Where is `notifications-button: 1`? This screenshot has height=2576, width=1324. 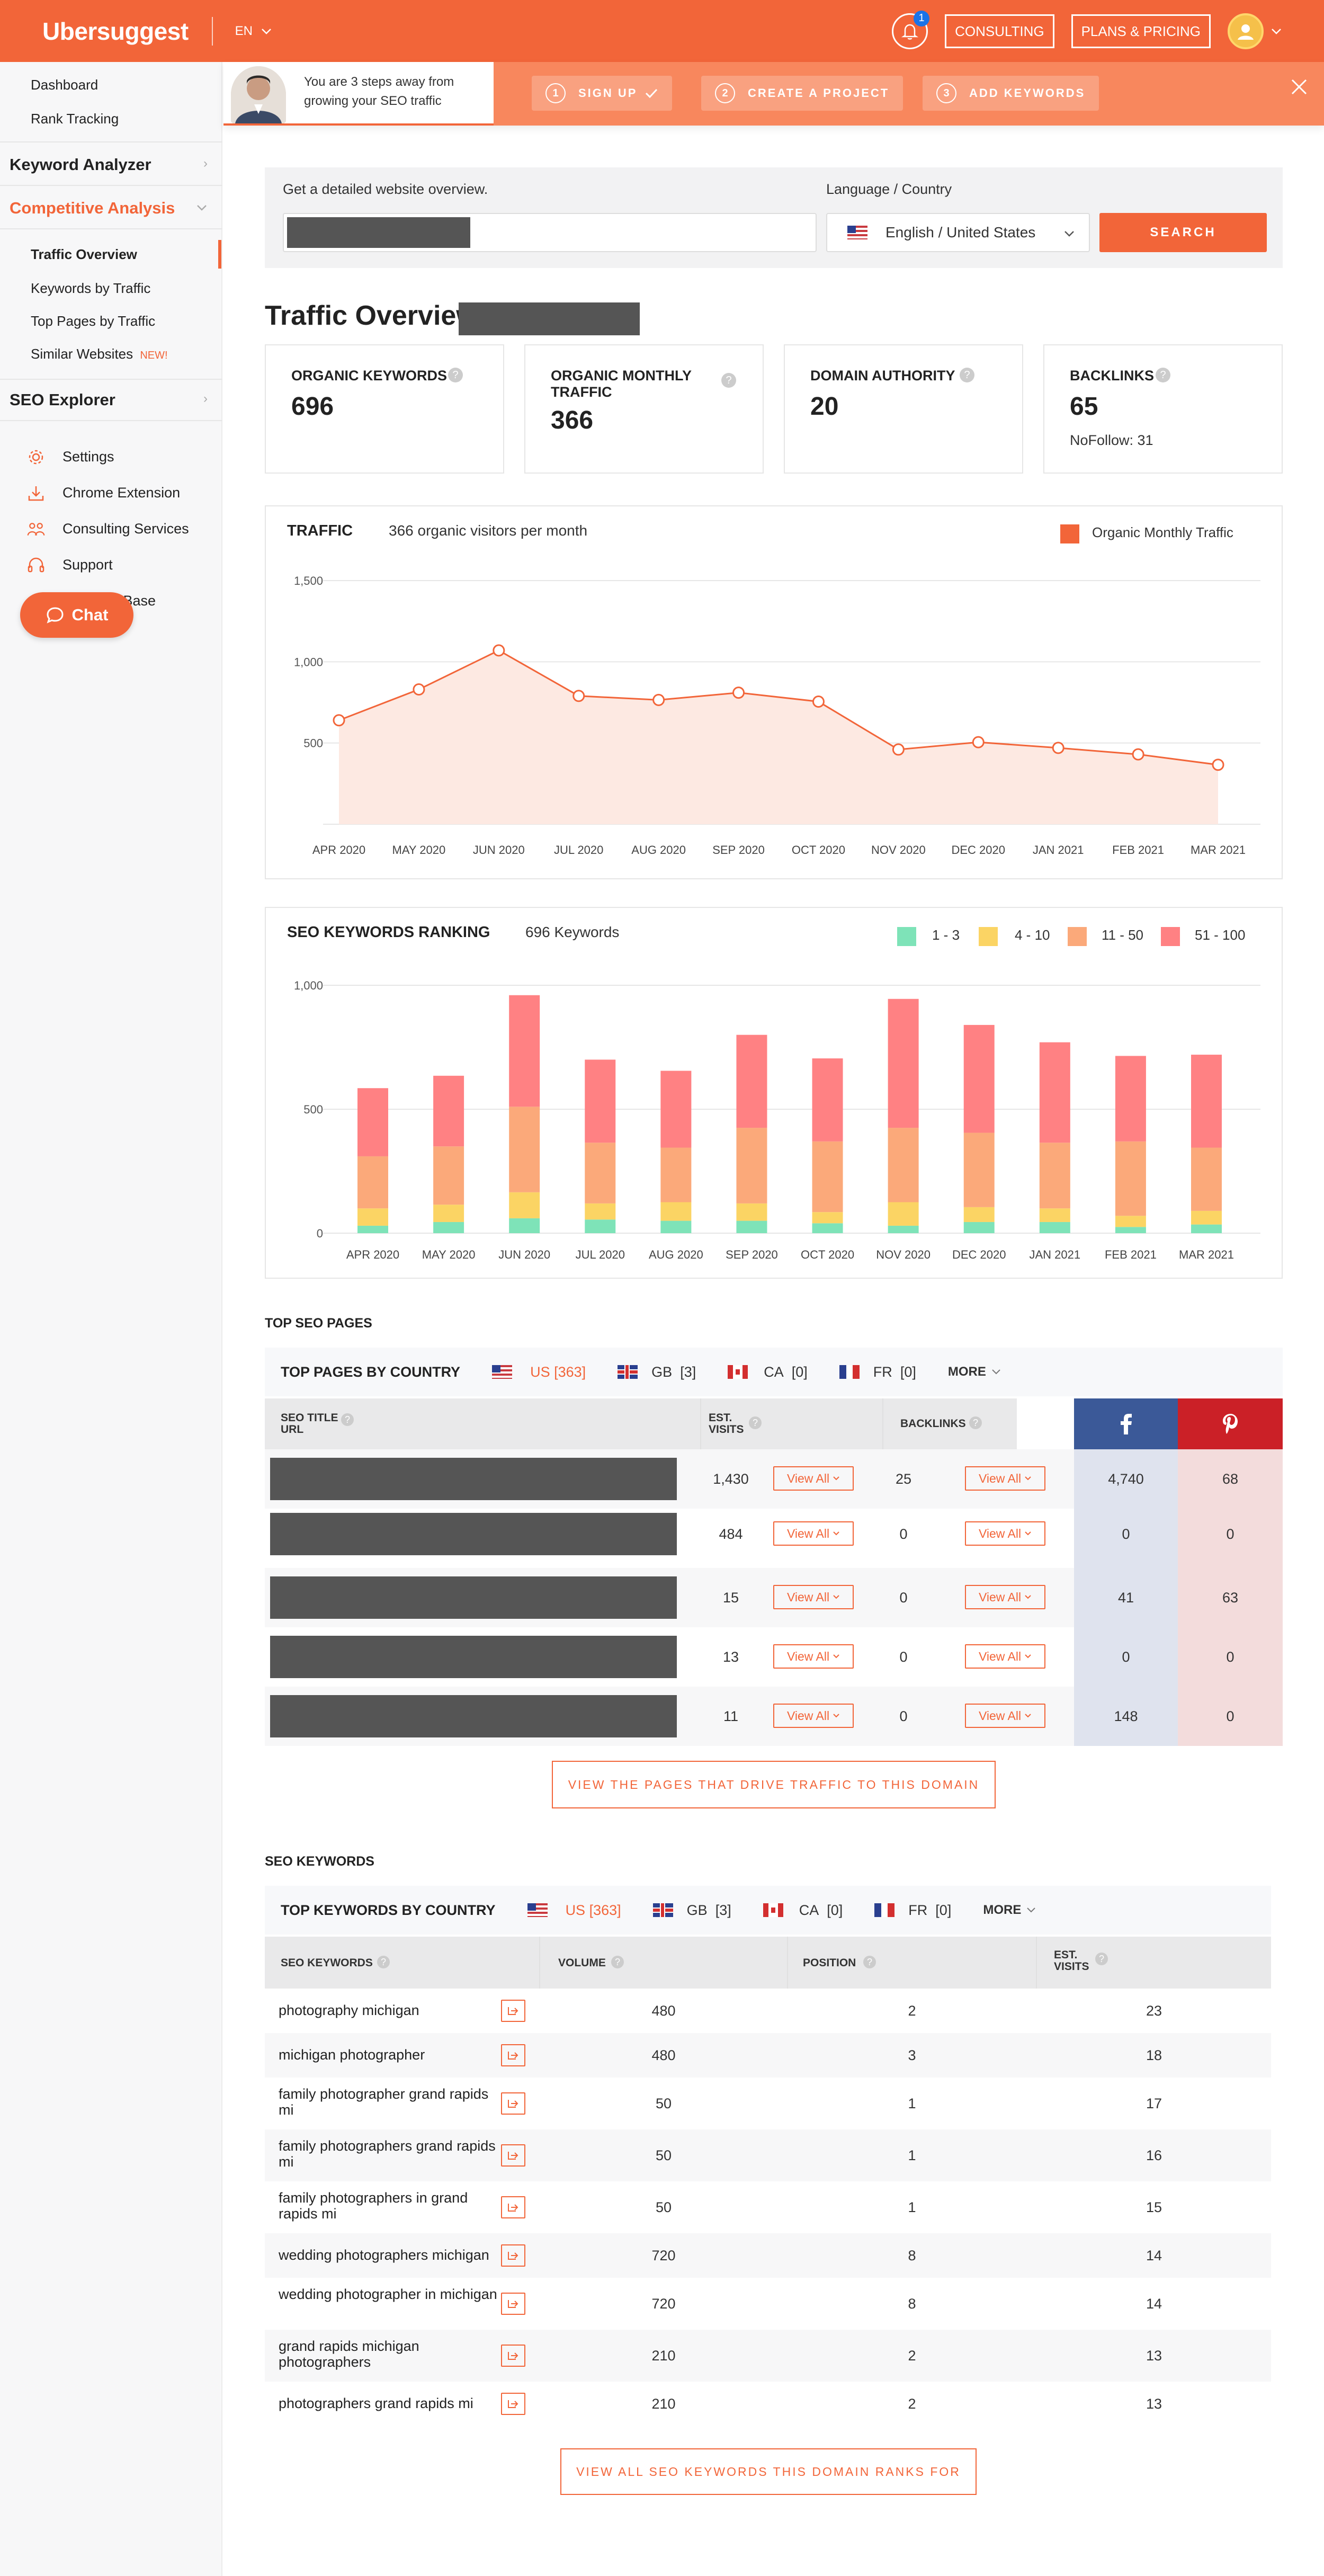 notifications-button: 1 is located at coordinates (911, 29).